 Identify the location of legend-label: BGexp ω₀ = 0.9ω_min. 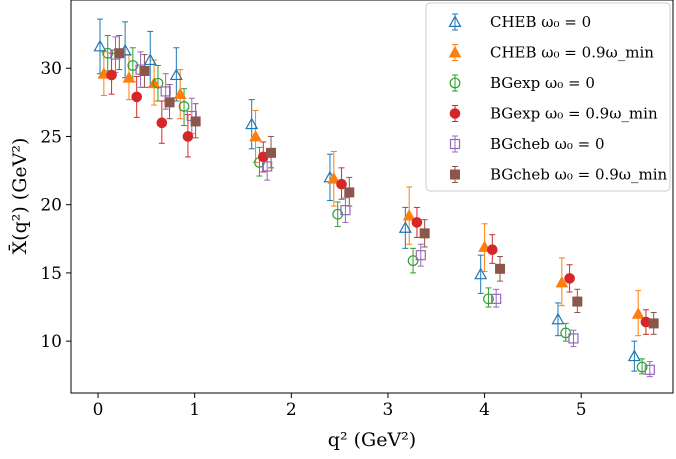
(574, 114).